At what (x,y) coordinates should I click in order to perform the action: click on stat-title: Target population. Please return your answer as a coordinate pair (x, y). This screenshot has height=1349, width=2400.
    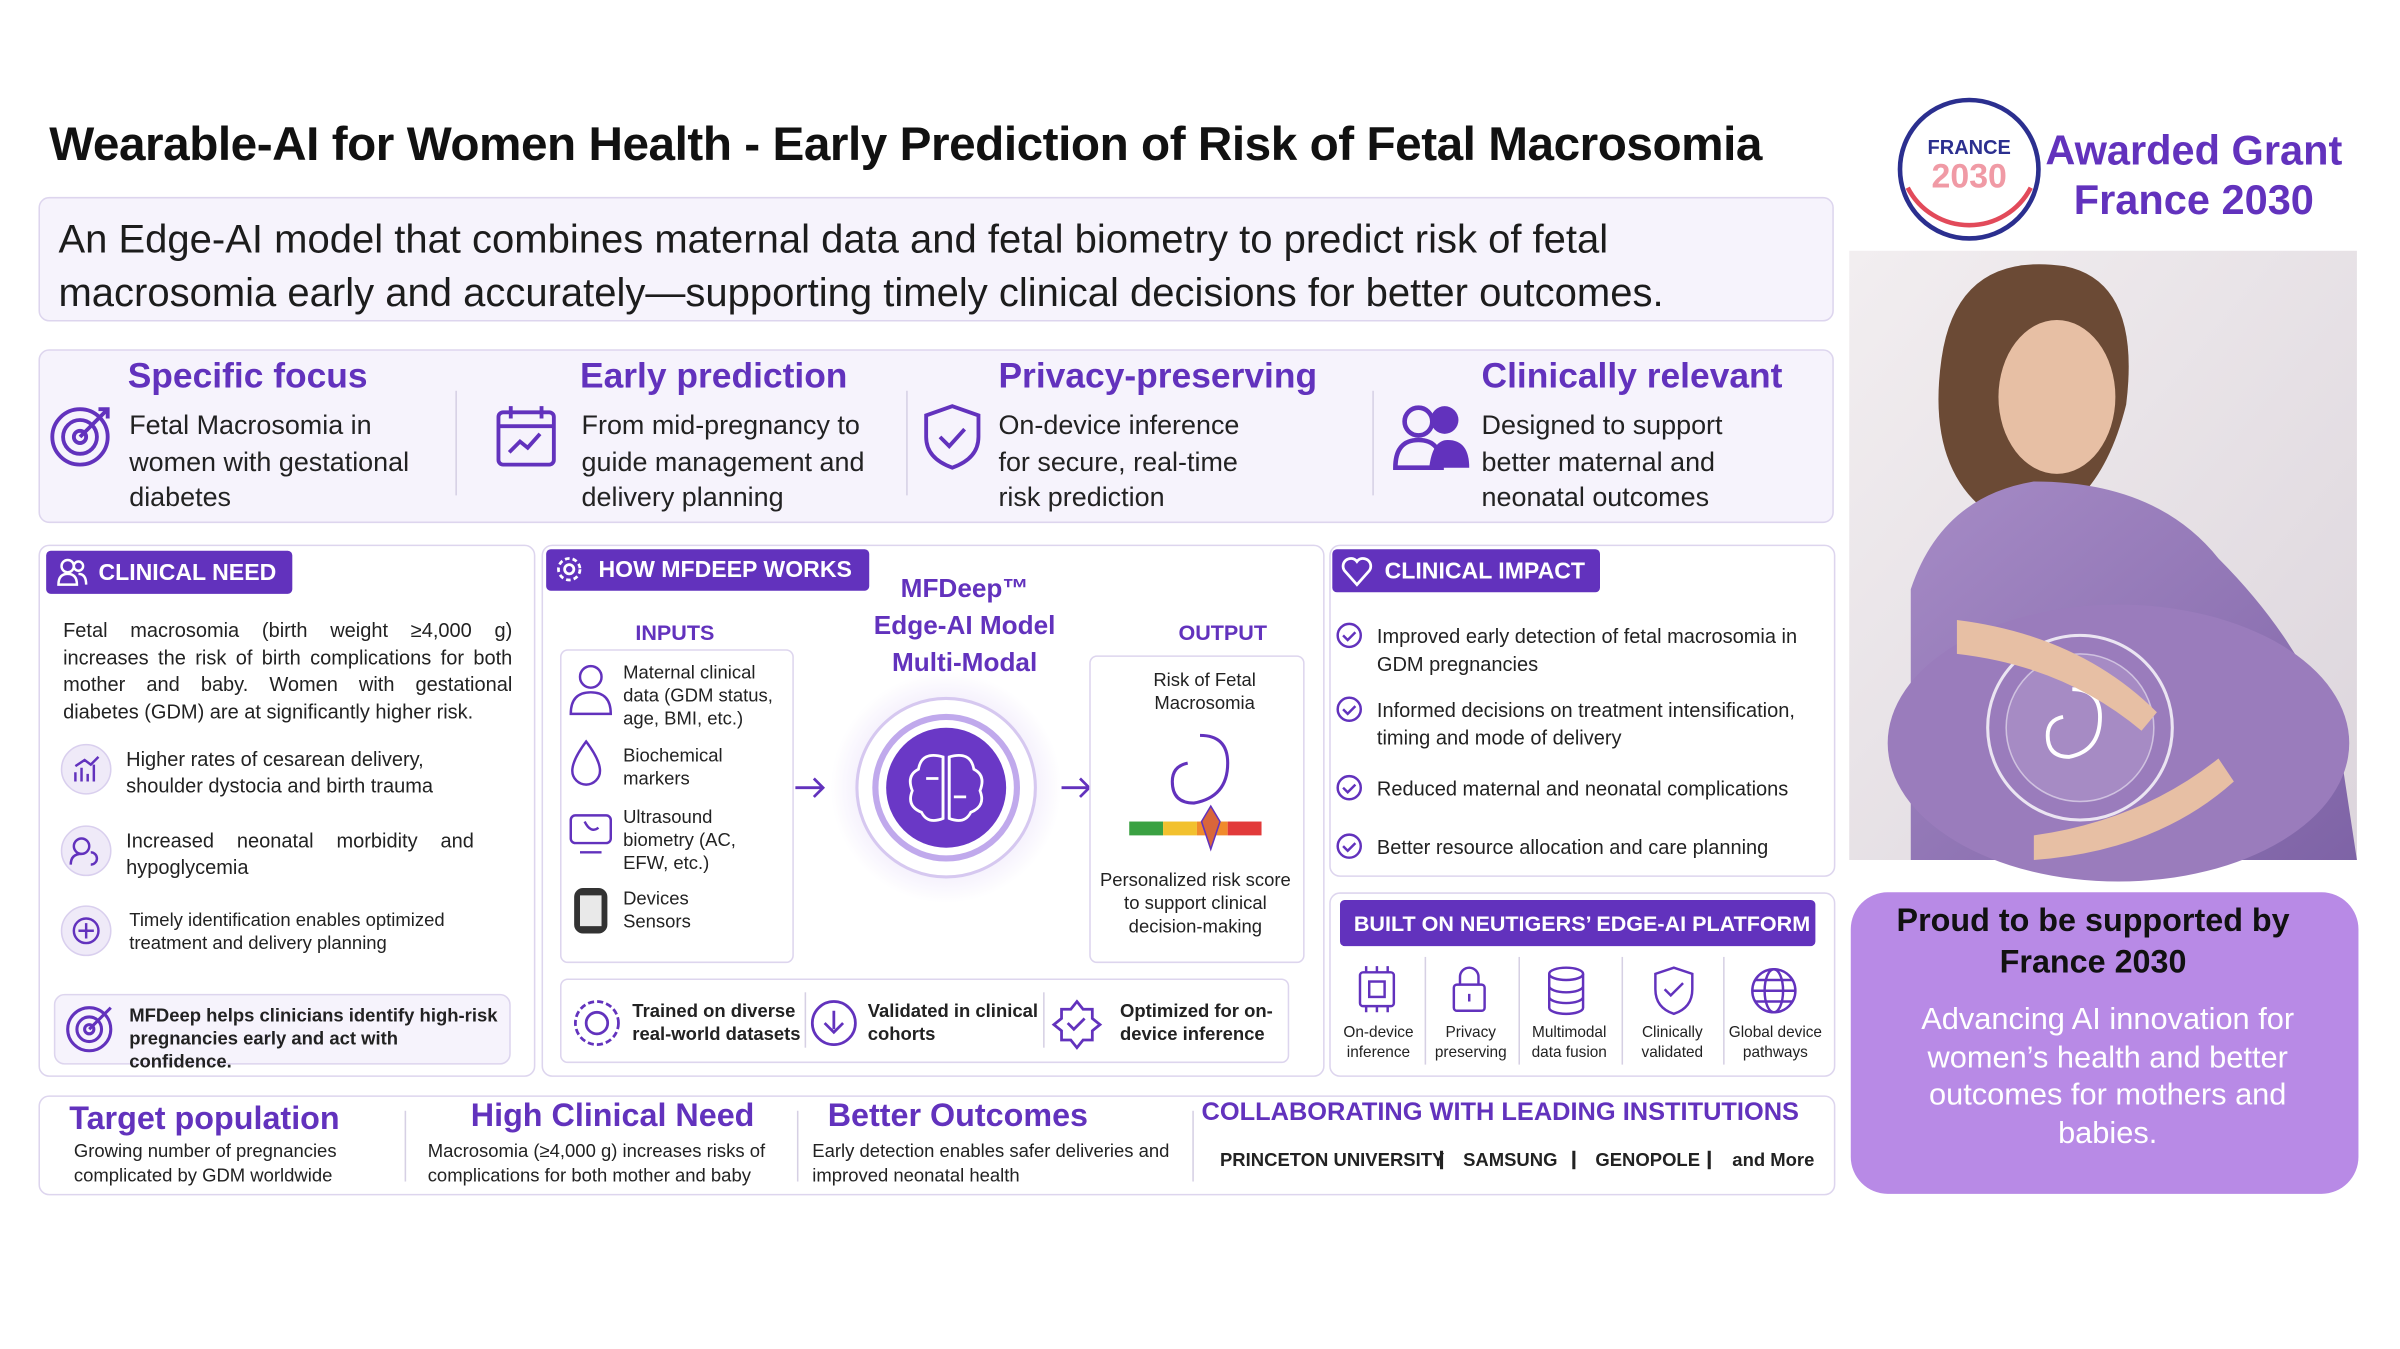
    Looking at the image, I should click on (204, 1119).